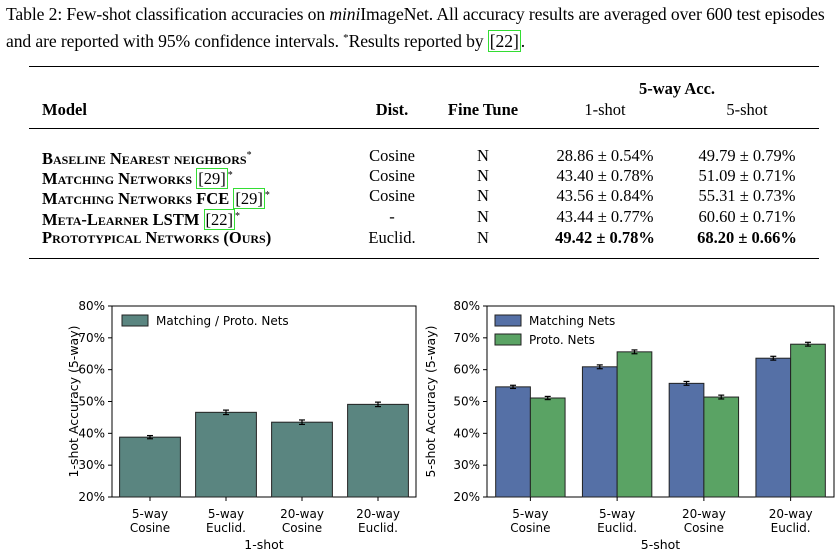  Describe the element at coordinates (73, 402) in the screenshot. I see `y-axis-label: 1-shot Accuracy (5-way)` at that location.